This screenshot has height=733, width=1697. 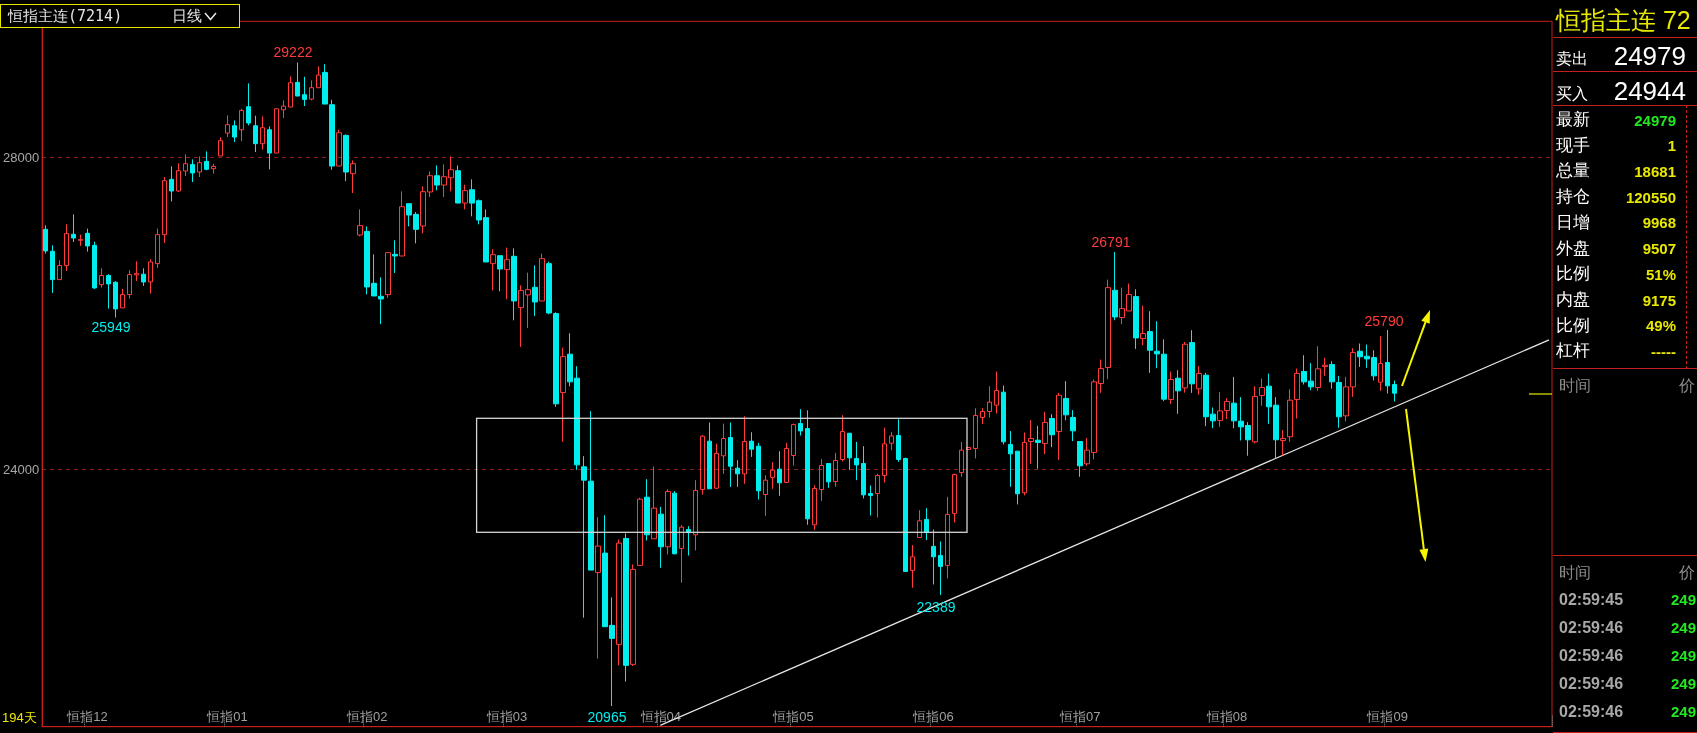 What do you see at coordinates (933, 716) in the screenshot?
I see `x-tick-label: 恒指06` at bounding box center [933, 716].